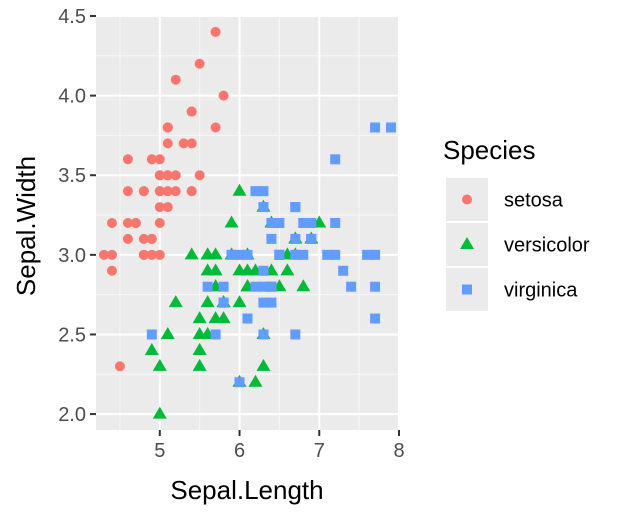  I want to click on y-tick-label: 3.5, so click(72, 176).